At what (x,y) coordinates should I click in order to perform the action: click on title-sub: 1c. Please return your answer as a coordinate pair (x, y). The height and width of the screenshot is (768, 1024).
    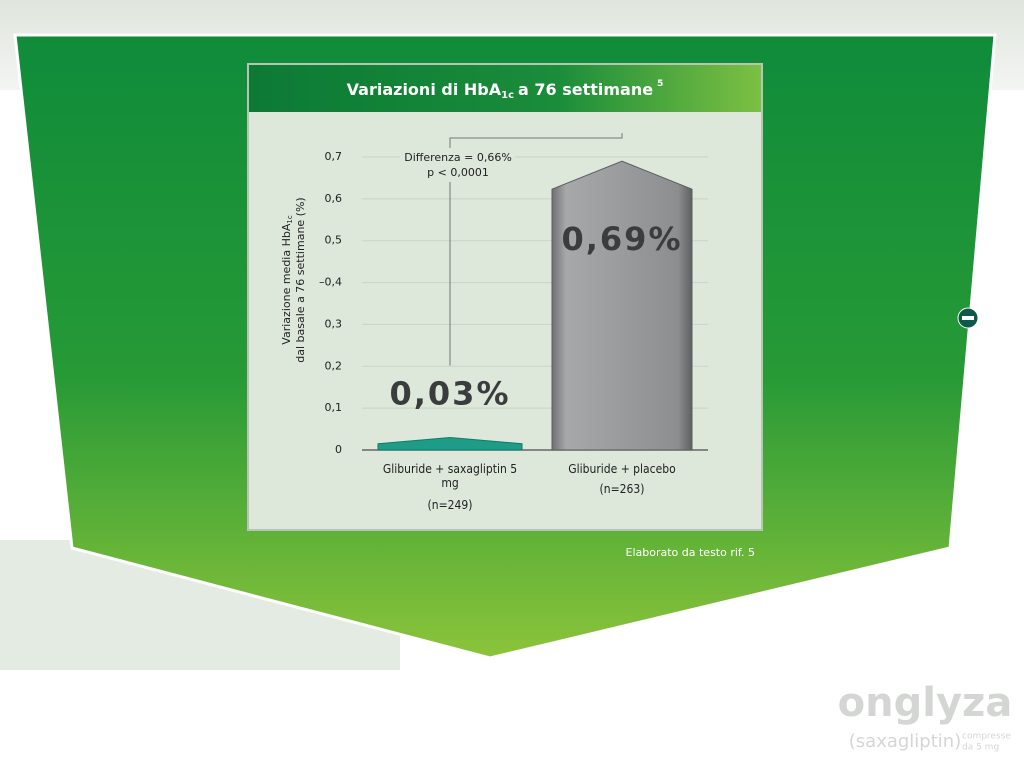
    Looking at the image, I should click on (507, 95).